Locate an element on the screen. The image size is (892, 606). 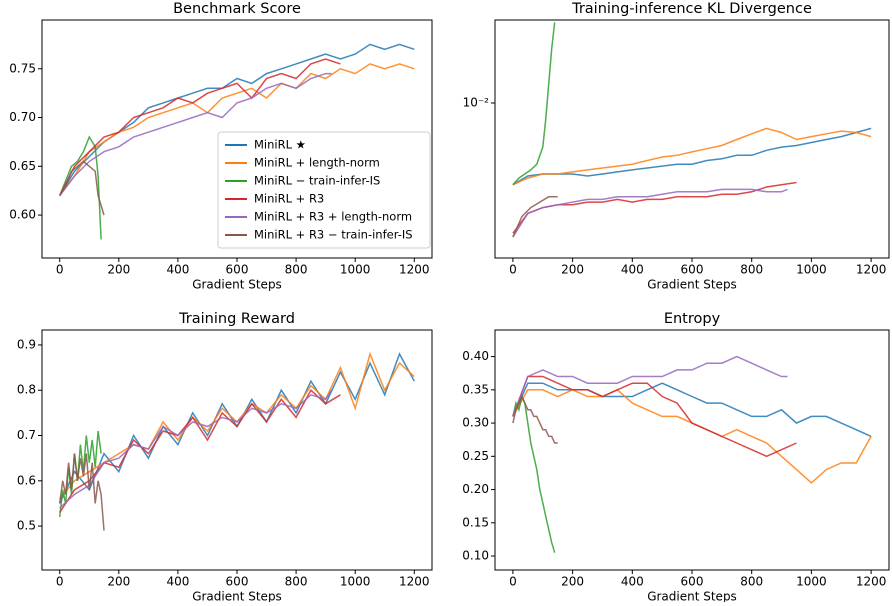
legend-label: MiniRL + R3 − train-infer-IS is located at coordinates (333, 235).